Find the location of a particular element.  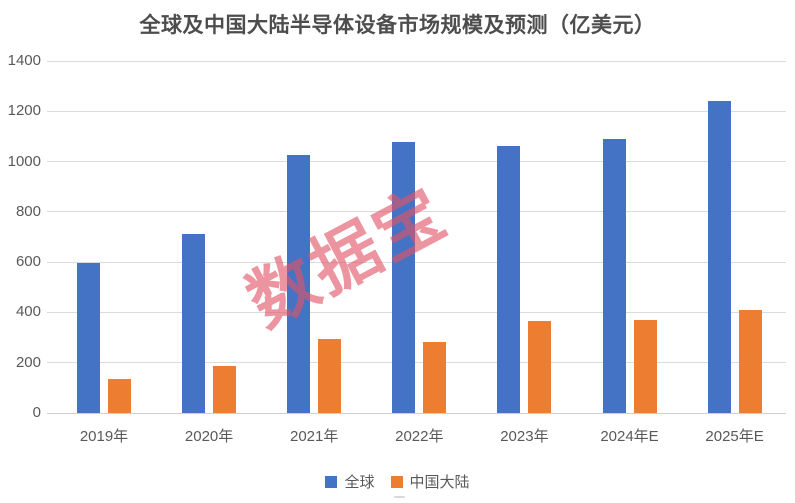

bar-global-2021年 is located at coordinates (299, 284).